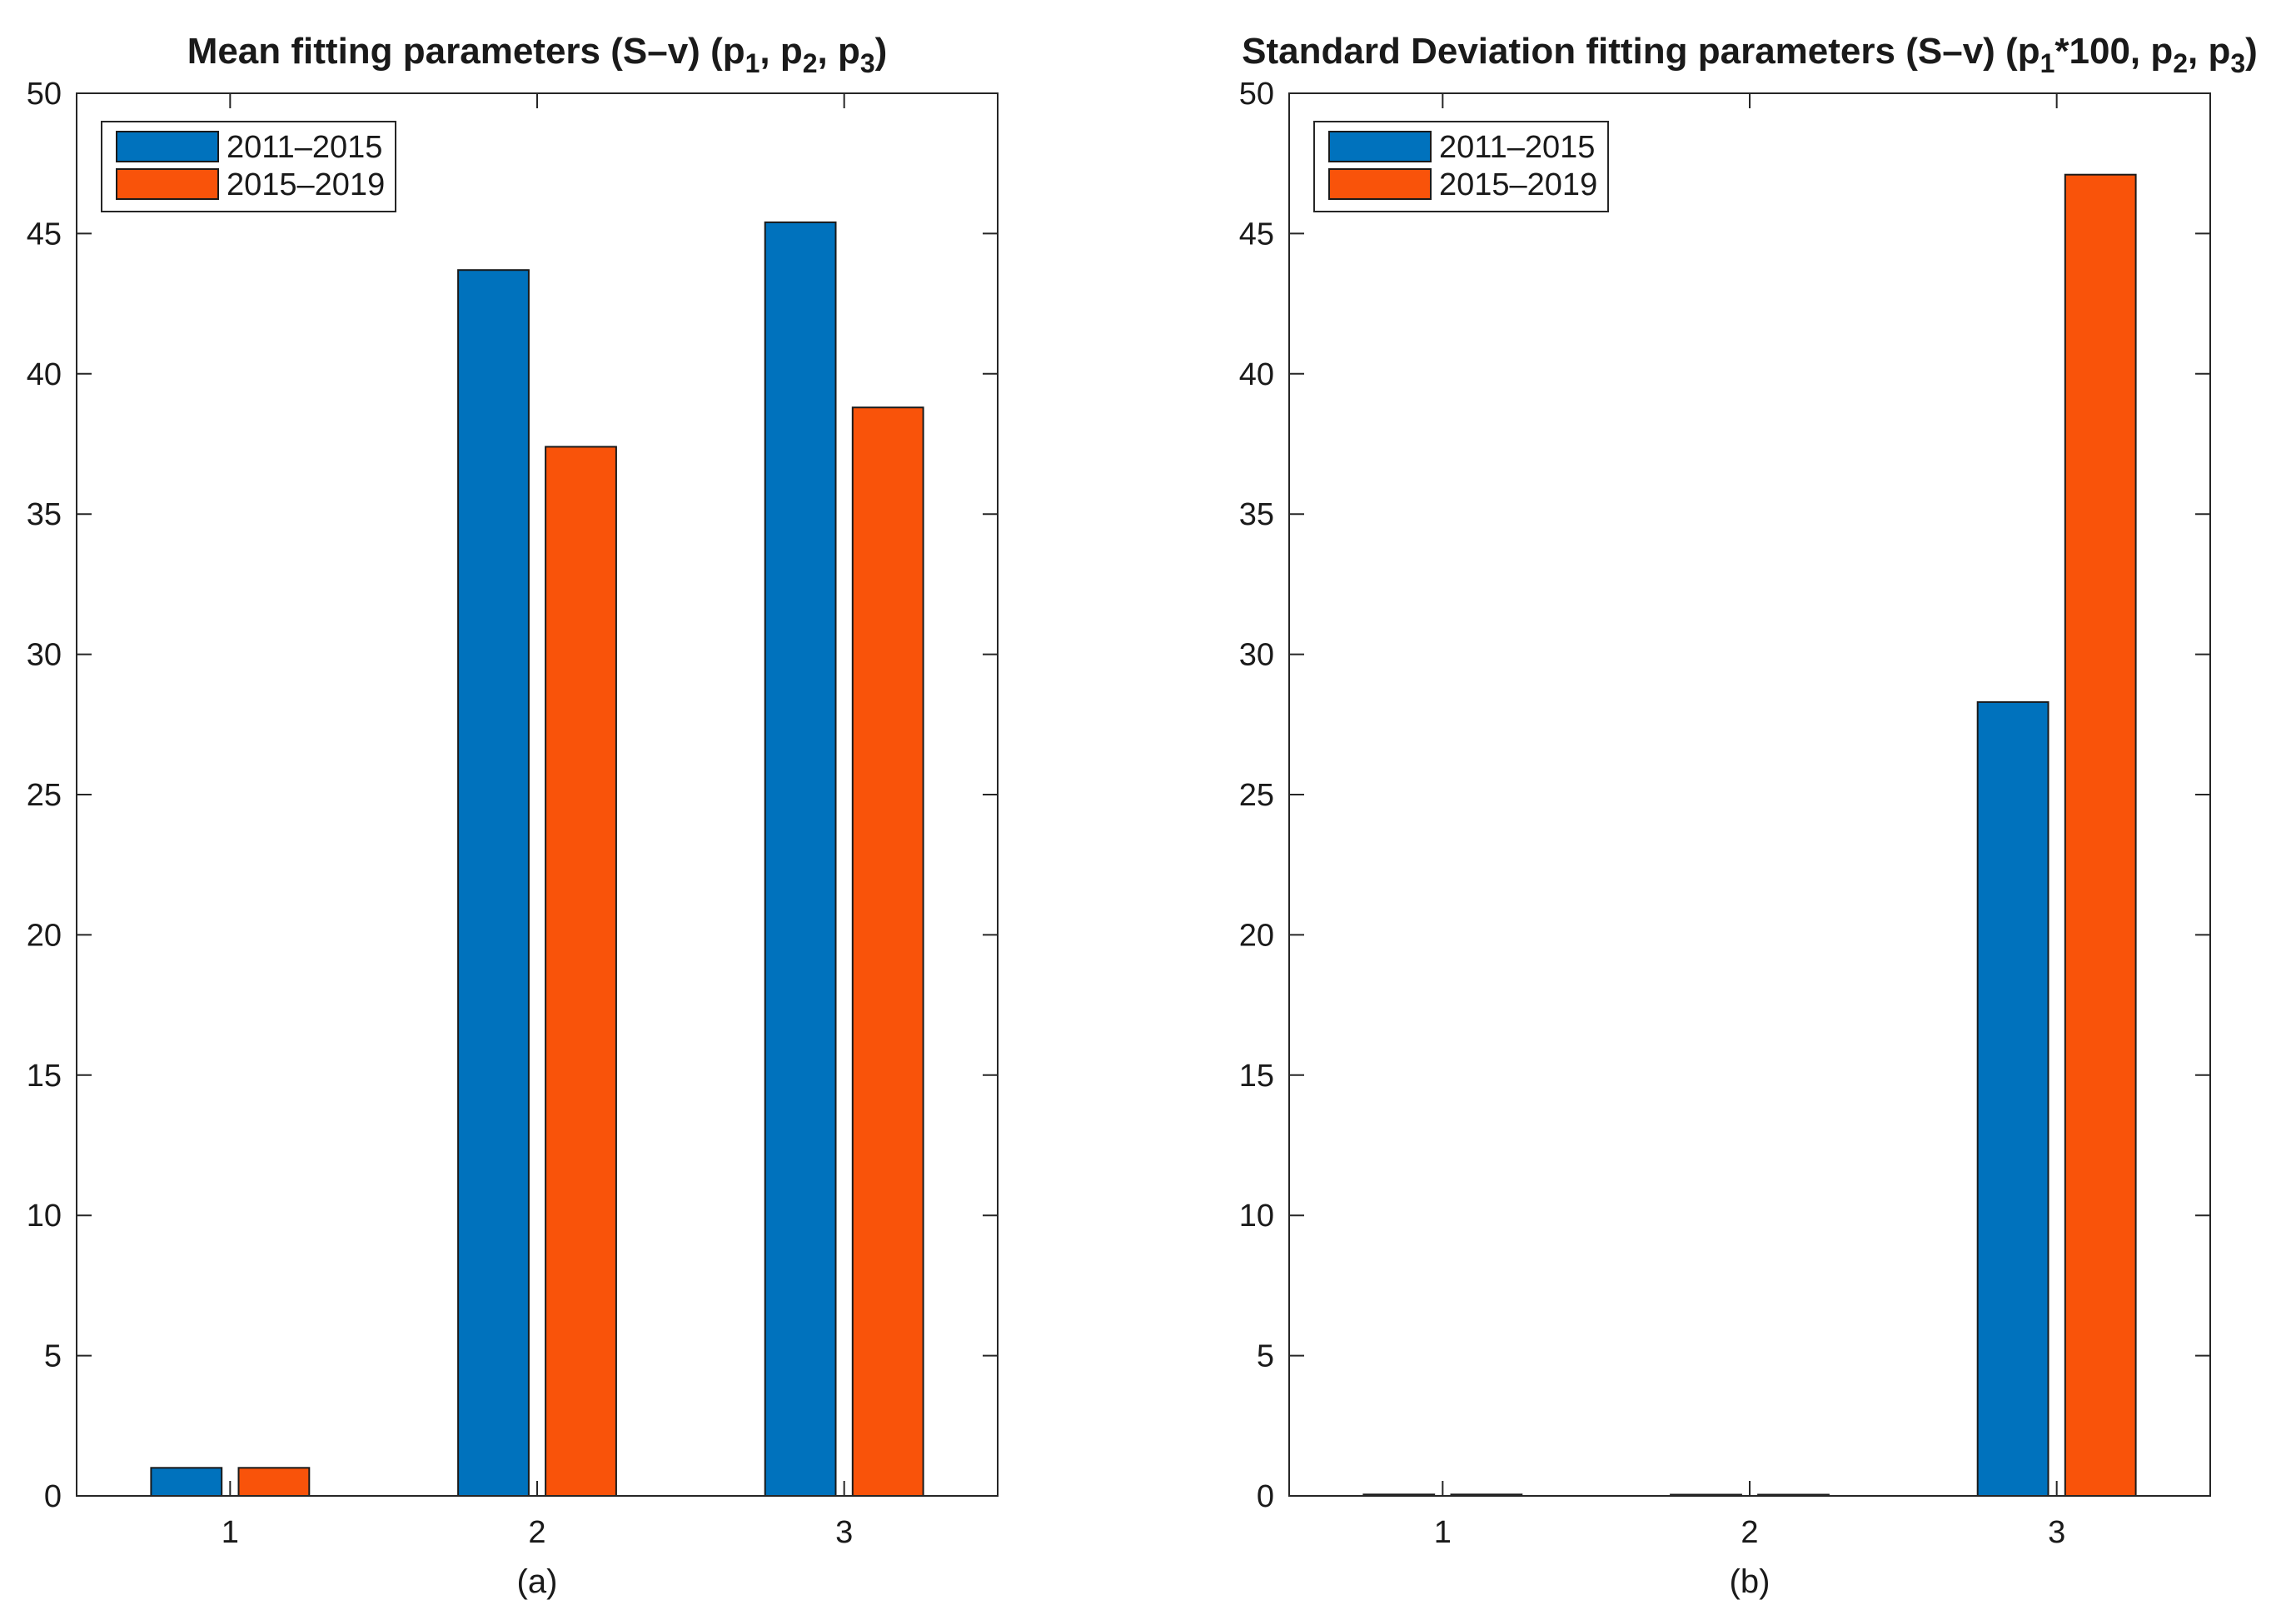 Image resolution: width=2296 pixels, height=1620 pixels. I want to click on bar-series1-cat2, so click(494, 884).